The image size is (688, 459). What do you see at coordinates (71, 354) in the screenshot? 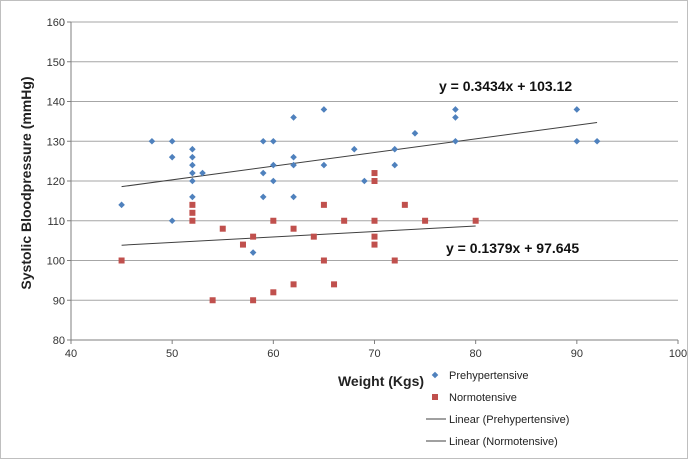
I see `x-tick-label: 40` at bounding box center [71, 354].